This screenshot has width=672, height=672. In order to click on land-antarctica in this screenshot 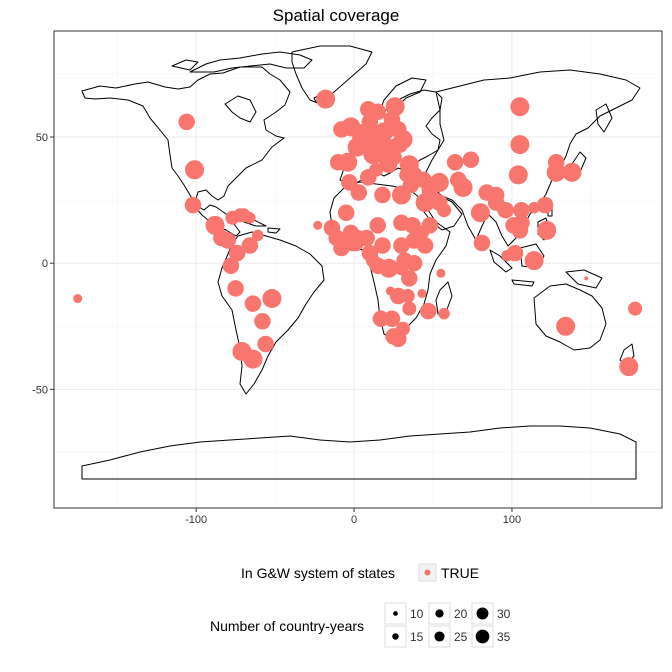, I will do `click(359, 452)`.